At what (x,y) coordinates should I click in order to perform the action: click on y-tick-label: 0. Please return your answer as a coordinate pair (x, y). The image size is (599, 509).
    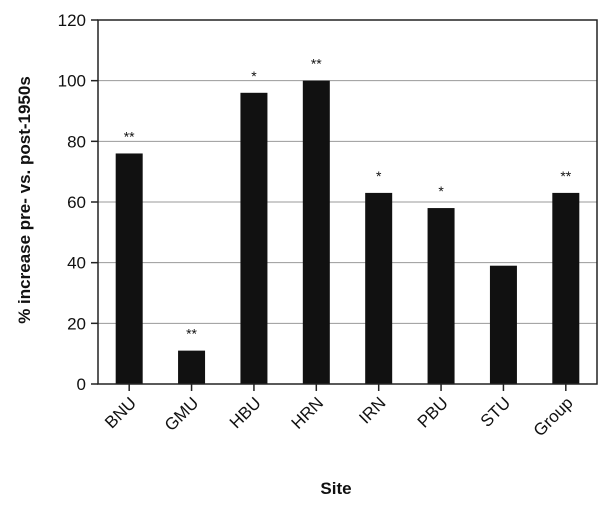
    Looking at the image, I should click on (81, 384).